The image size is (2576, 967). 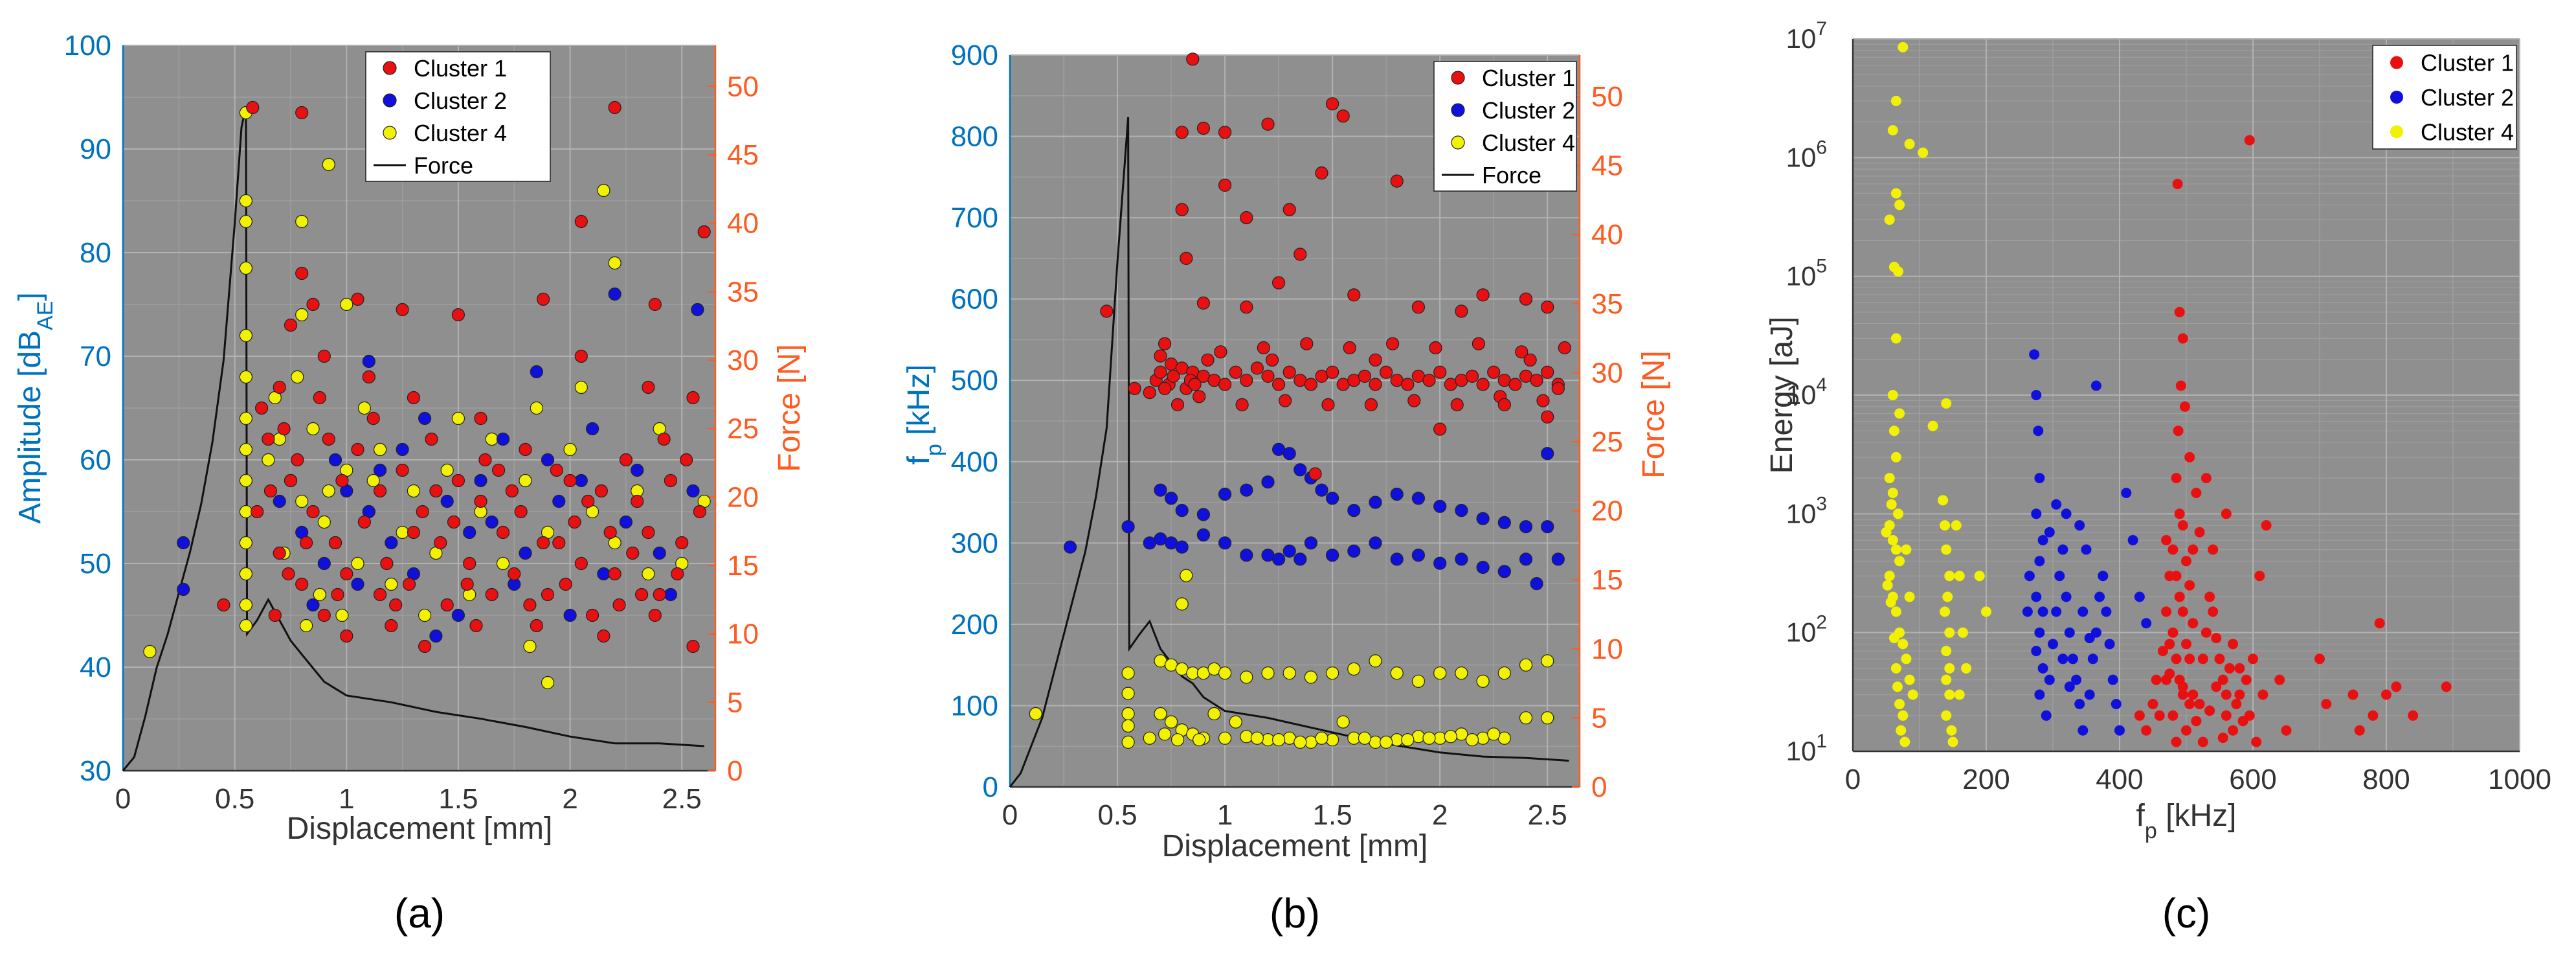 I want to click on x-tick-label: 2.5, so click(x=1547, y=815).